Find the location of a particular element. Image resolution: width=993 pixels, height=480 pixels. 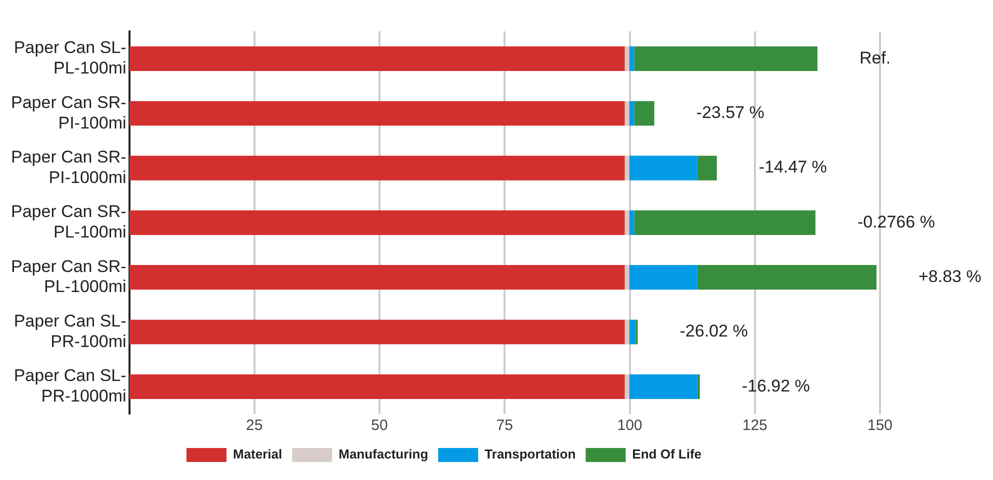

annotation: -16.92 % is located at coordinates (776, 386).